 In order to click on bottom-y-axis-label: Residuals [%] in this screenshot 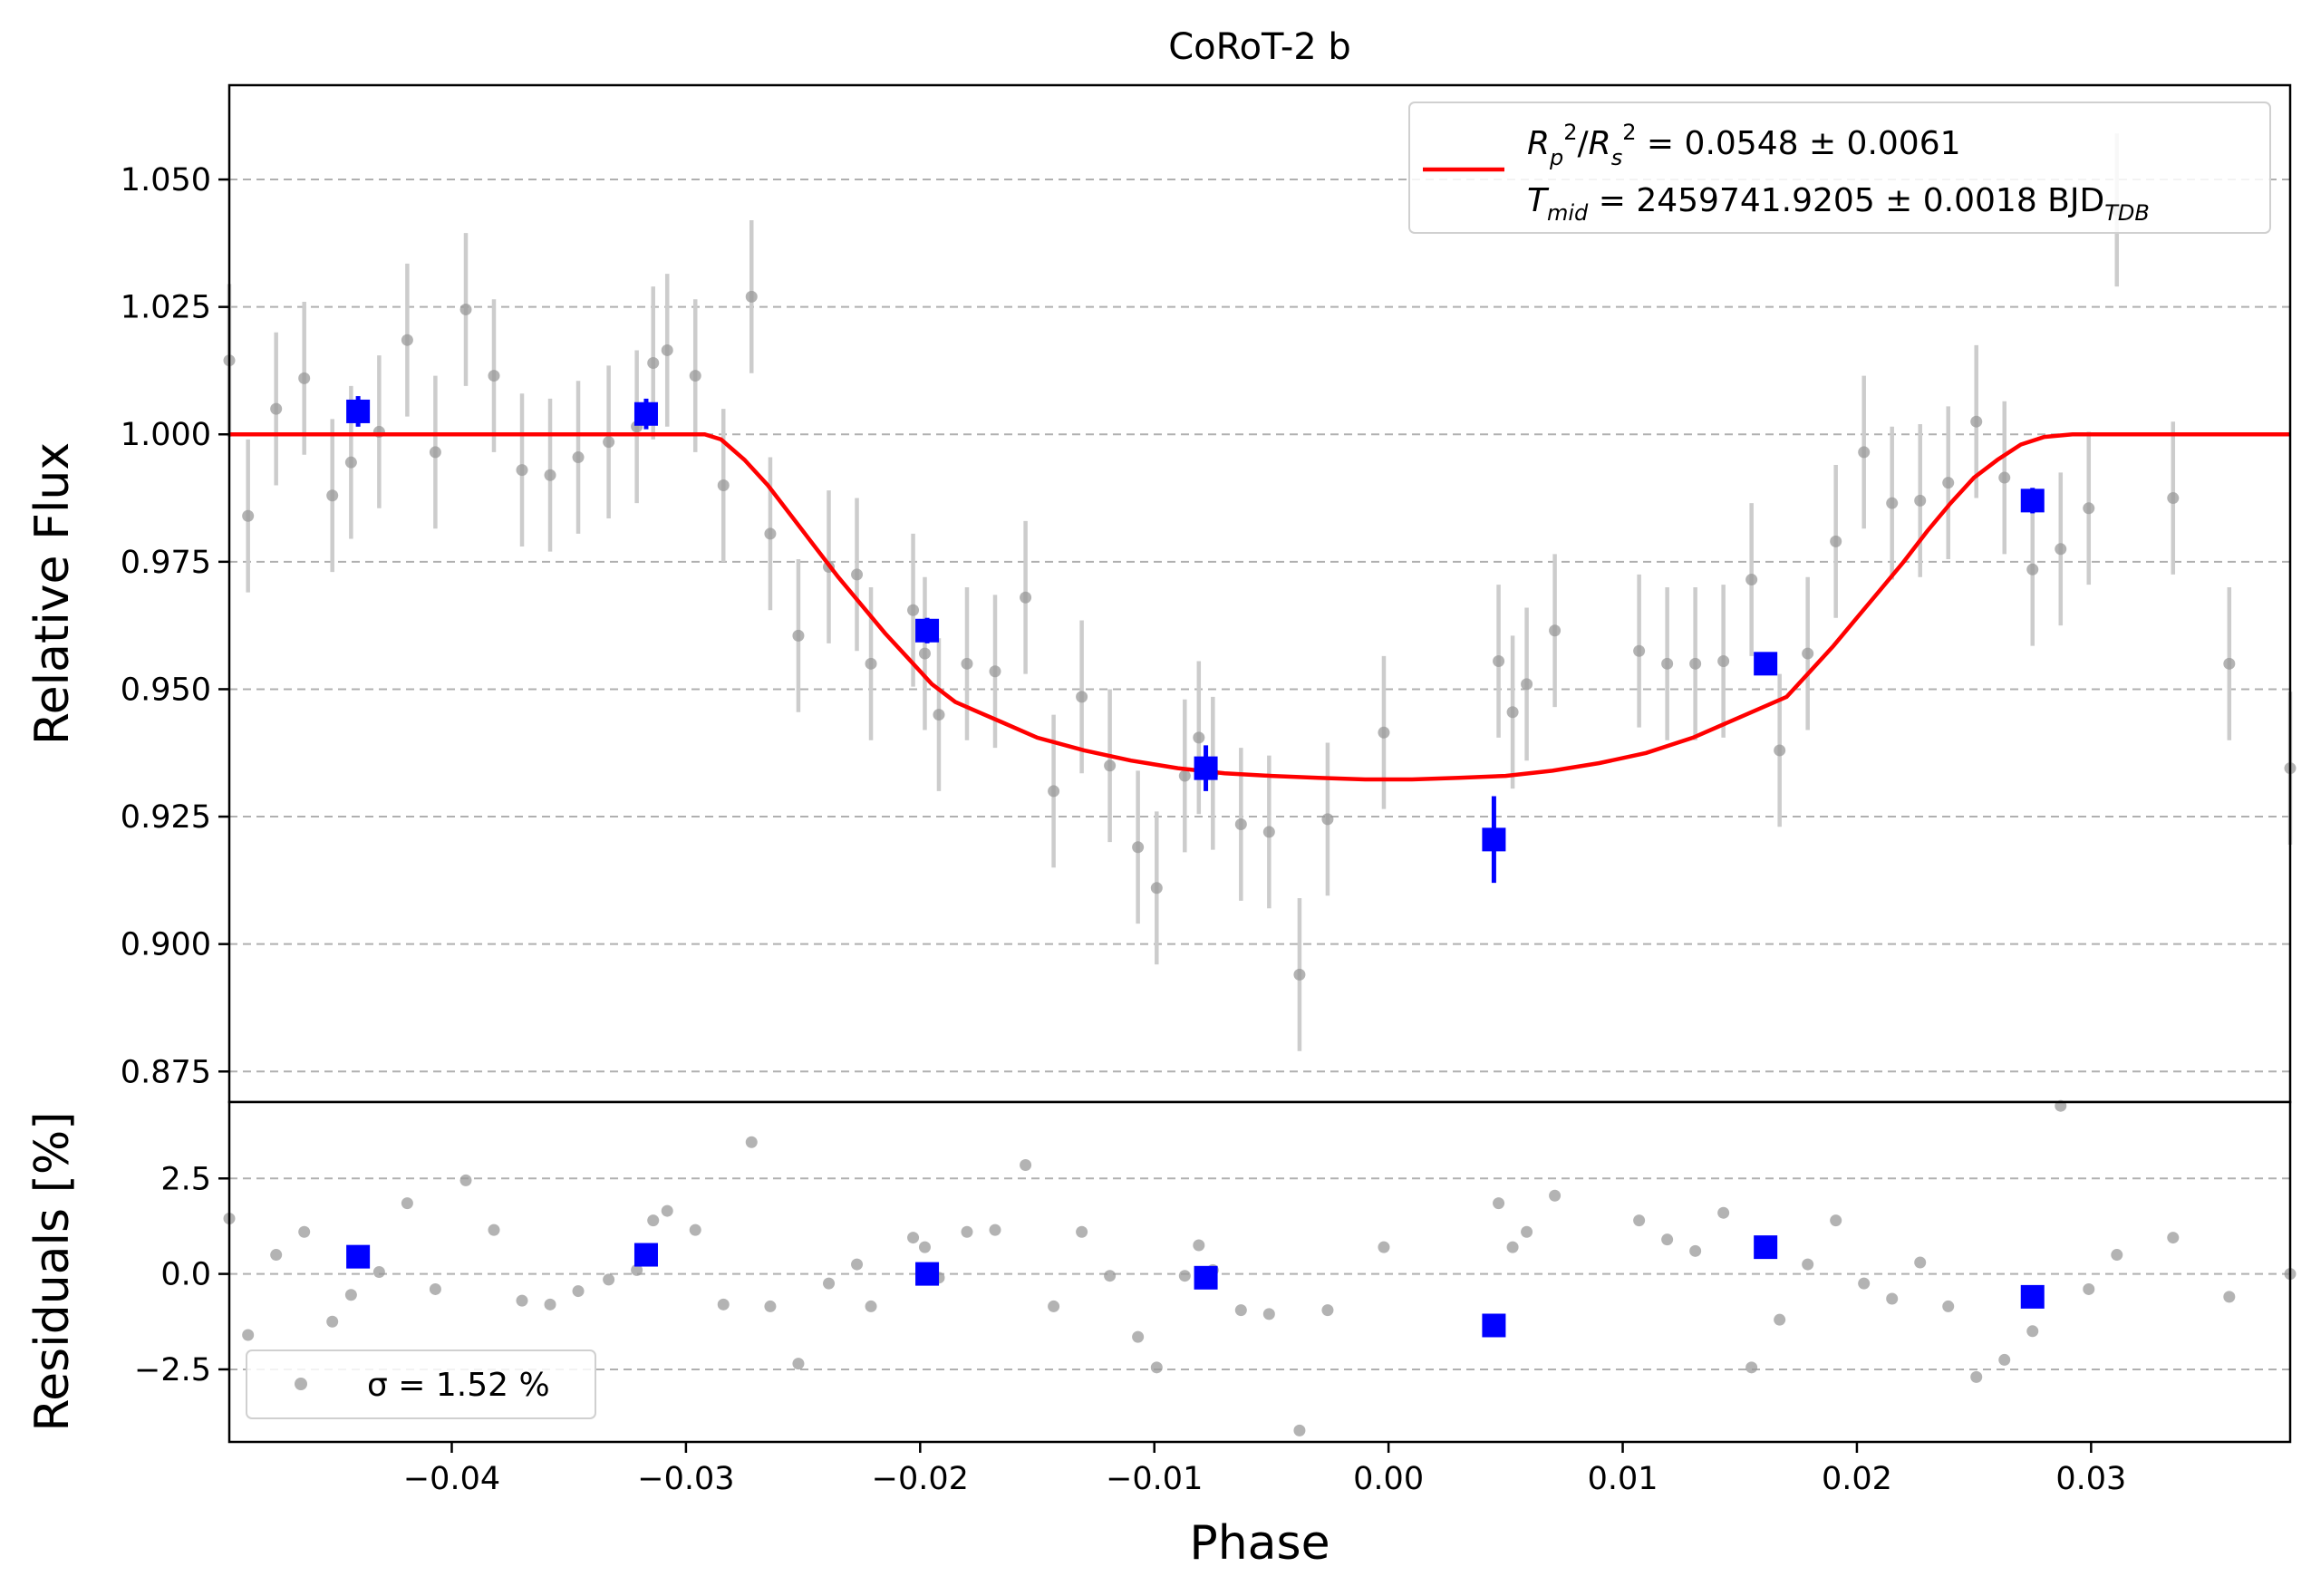, I will do `click(53, 1271)`.